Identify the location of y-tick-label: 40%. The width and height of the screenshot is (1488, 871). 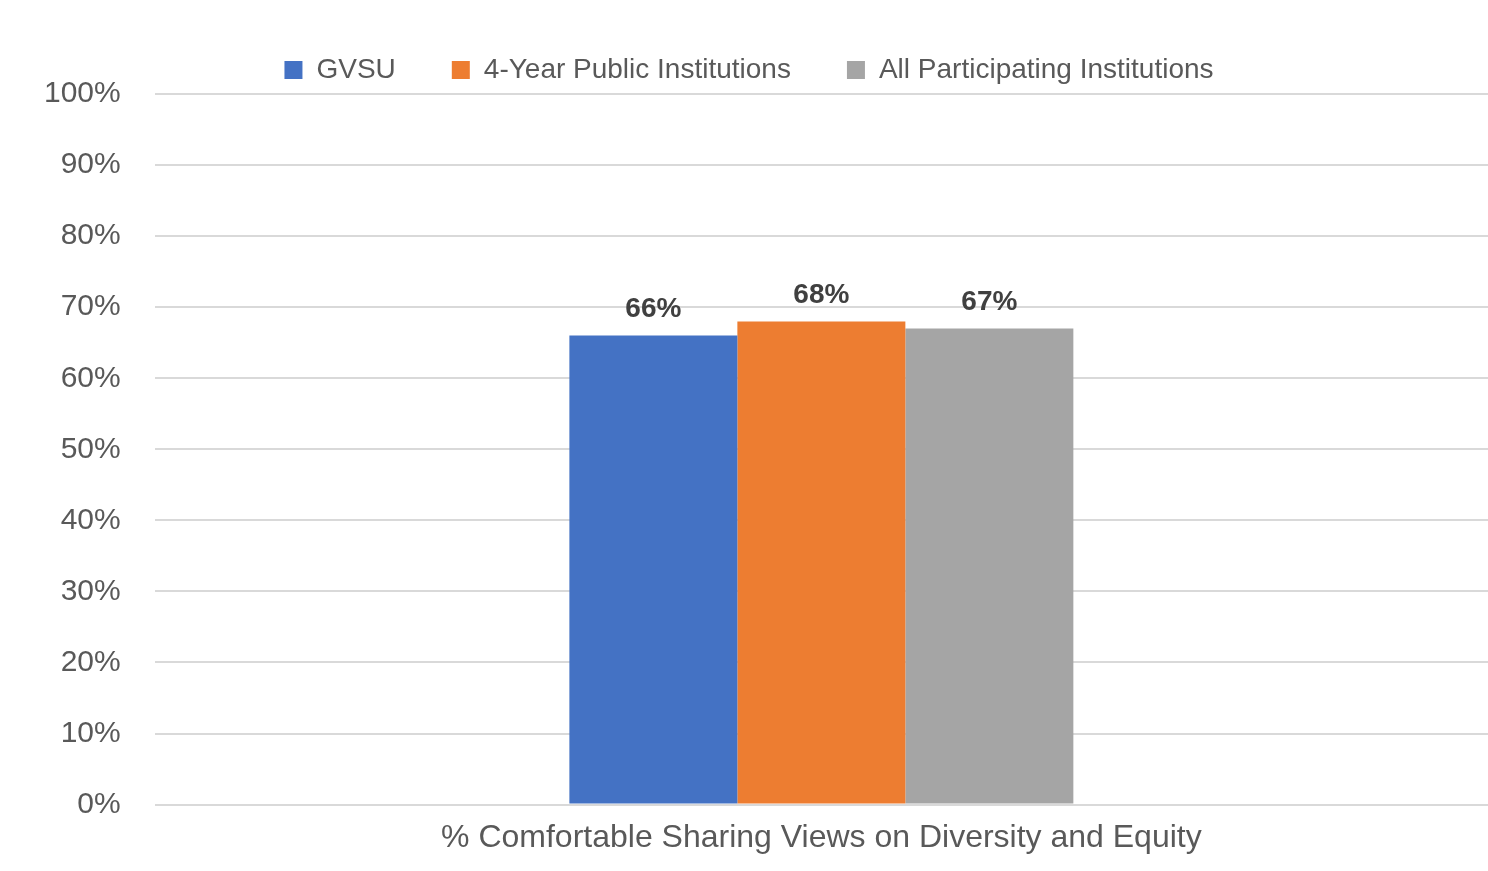
(90, 518).